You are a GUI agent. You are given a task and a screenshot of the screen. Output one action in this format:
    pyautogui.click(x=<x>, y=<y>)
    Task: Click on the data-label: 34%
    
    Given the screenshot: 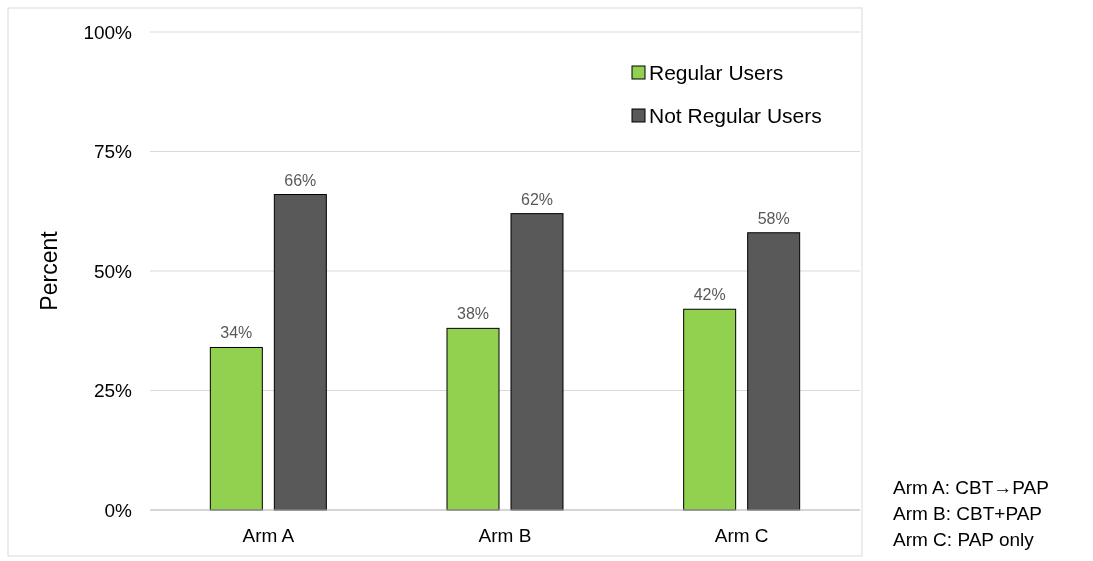 What is the action you would take?
    pyautogui.click(x=236, y=333)
    